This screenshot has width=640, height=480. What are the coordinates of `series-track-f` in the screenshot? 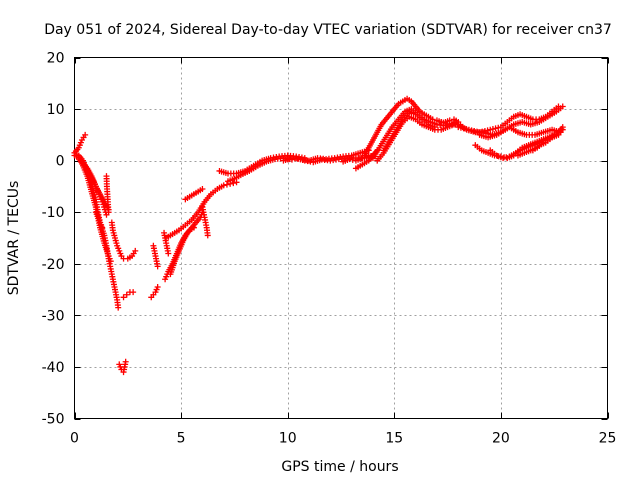 It's located at (107, 194).